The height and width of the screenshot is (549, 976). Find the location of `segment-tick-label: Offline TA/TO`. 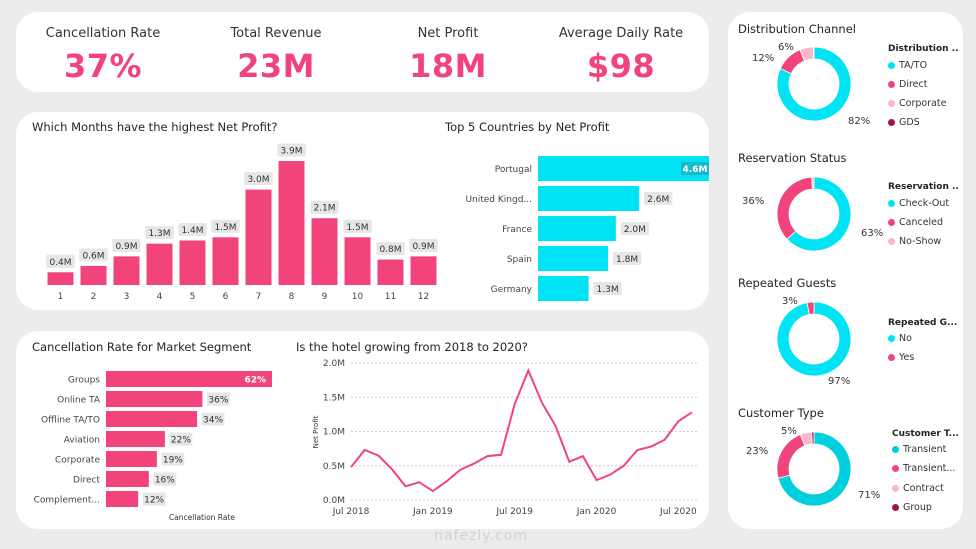

segment-tick-label: Offline TA/TO is located at coordinates (70, 421).